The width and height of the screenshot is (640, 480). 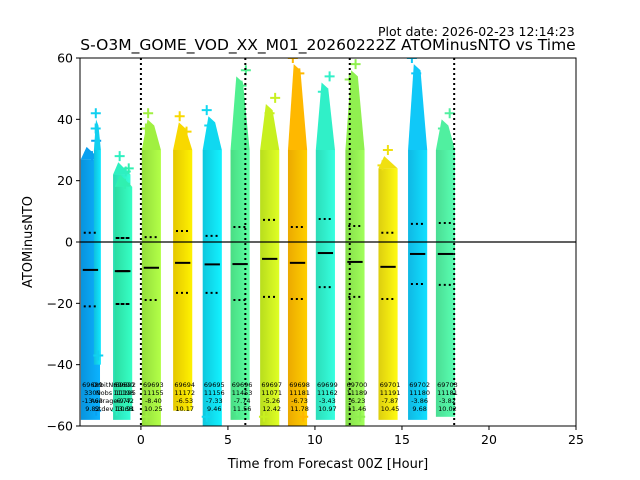 What do you see at coordinates (92, 385) in the screenshot?
I see `orbit-annotation-orbit: 69689` at bounding box center [92, 385].